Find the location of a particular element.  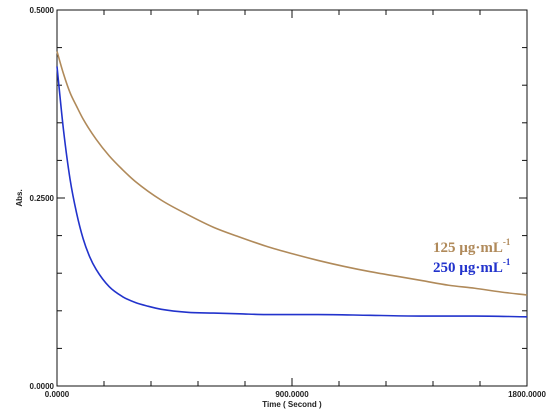

x-tick-label: 1800.0000 is located at coordinates (527, 394).